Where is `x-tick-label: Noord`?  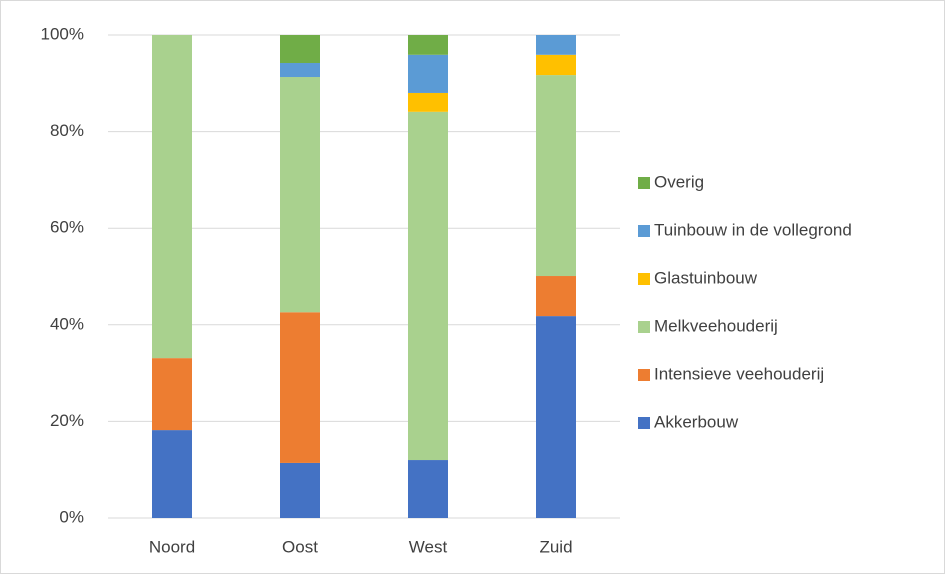 x-tick-label: Noord is located at coordinates (172, 546).